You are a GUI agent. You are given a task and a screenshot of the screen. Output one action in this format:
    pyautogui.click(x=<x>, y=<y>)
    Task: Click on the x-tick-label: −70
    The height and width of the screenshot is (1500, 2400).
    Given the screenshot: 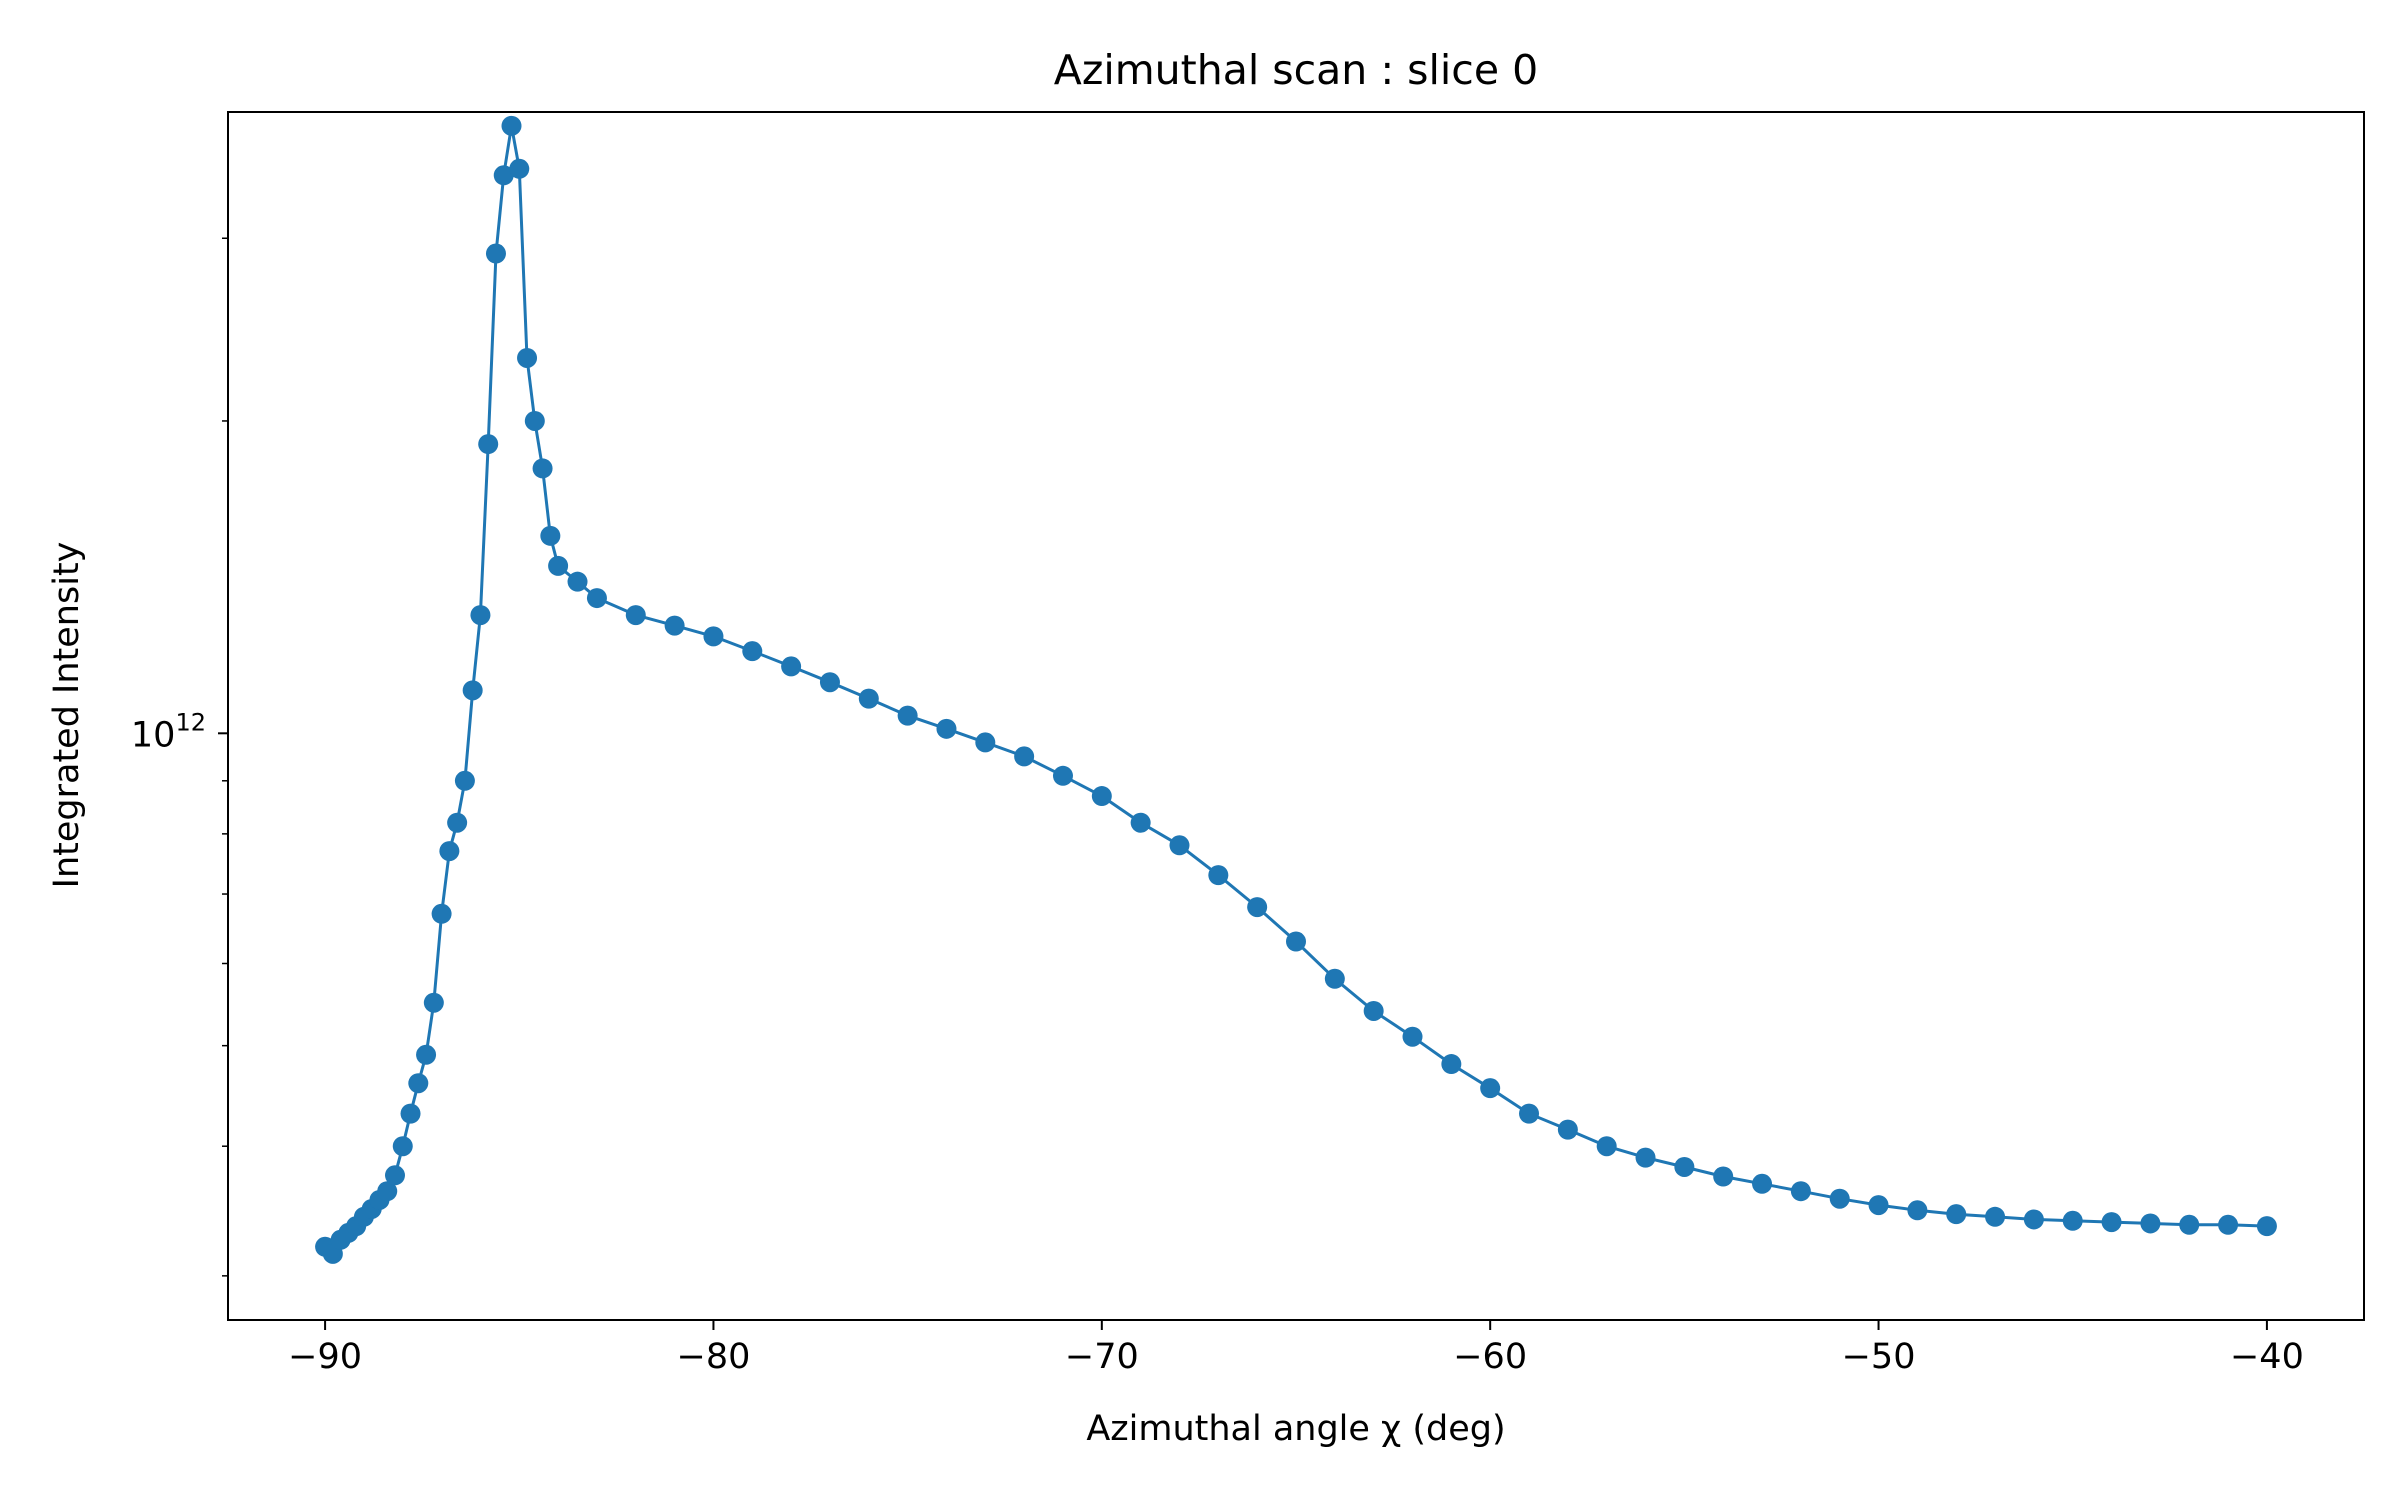 What is the action you would take?
    pyautogui.click(x=1102, y=1357)
    